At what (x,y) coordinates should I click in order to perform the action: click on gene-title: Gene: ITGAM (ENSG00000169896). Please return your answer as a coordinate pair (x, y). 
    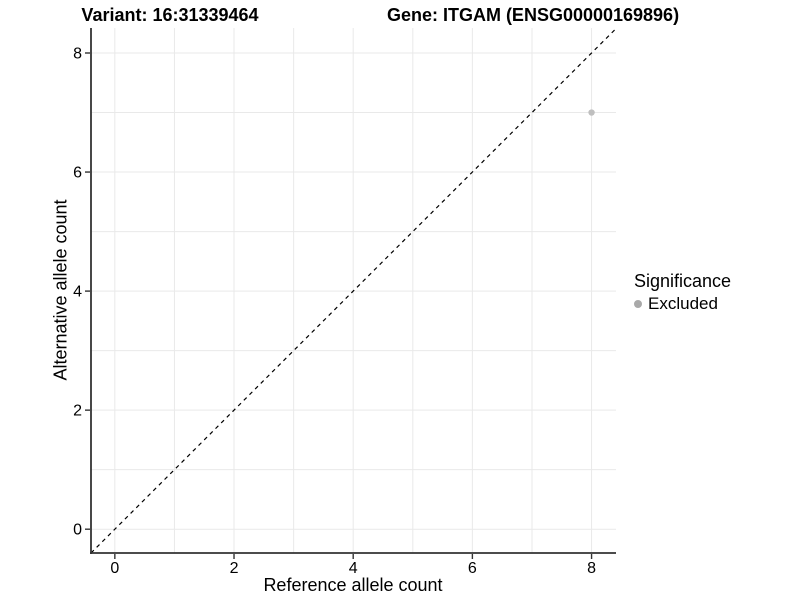
    Looking at the image, I should click on (533, 15).